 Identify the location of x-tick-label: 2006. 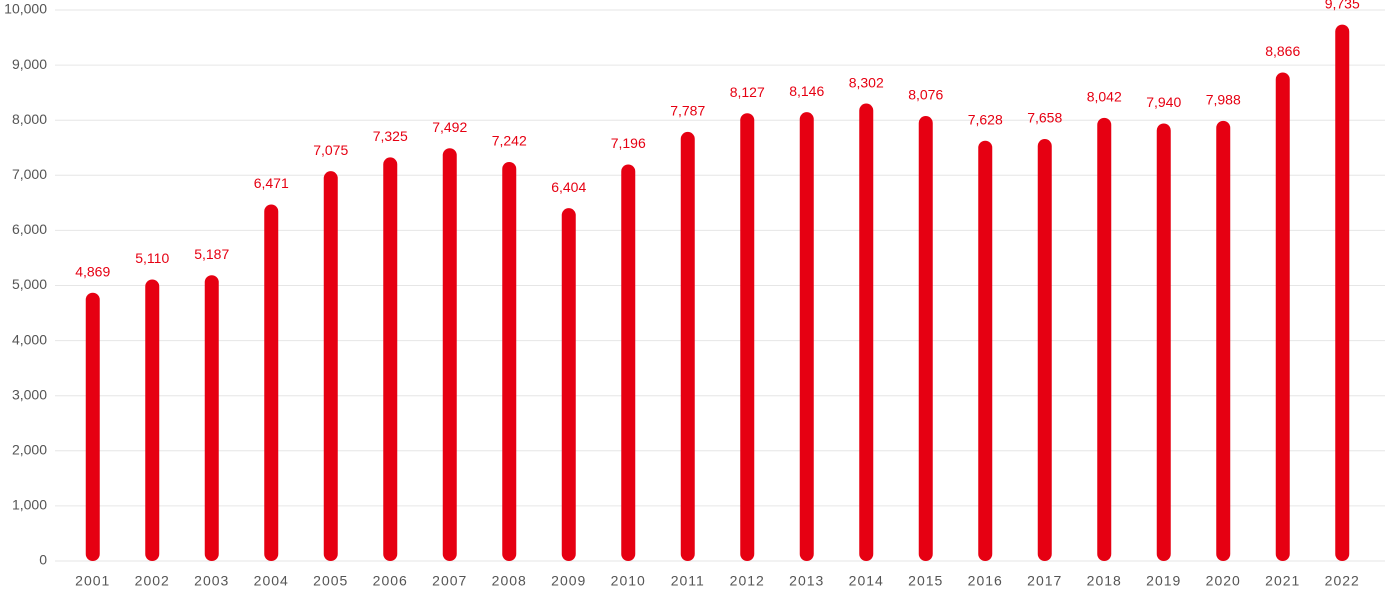
(390, 581).